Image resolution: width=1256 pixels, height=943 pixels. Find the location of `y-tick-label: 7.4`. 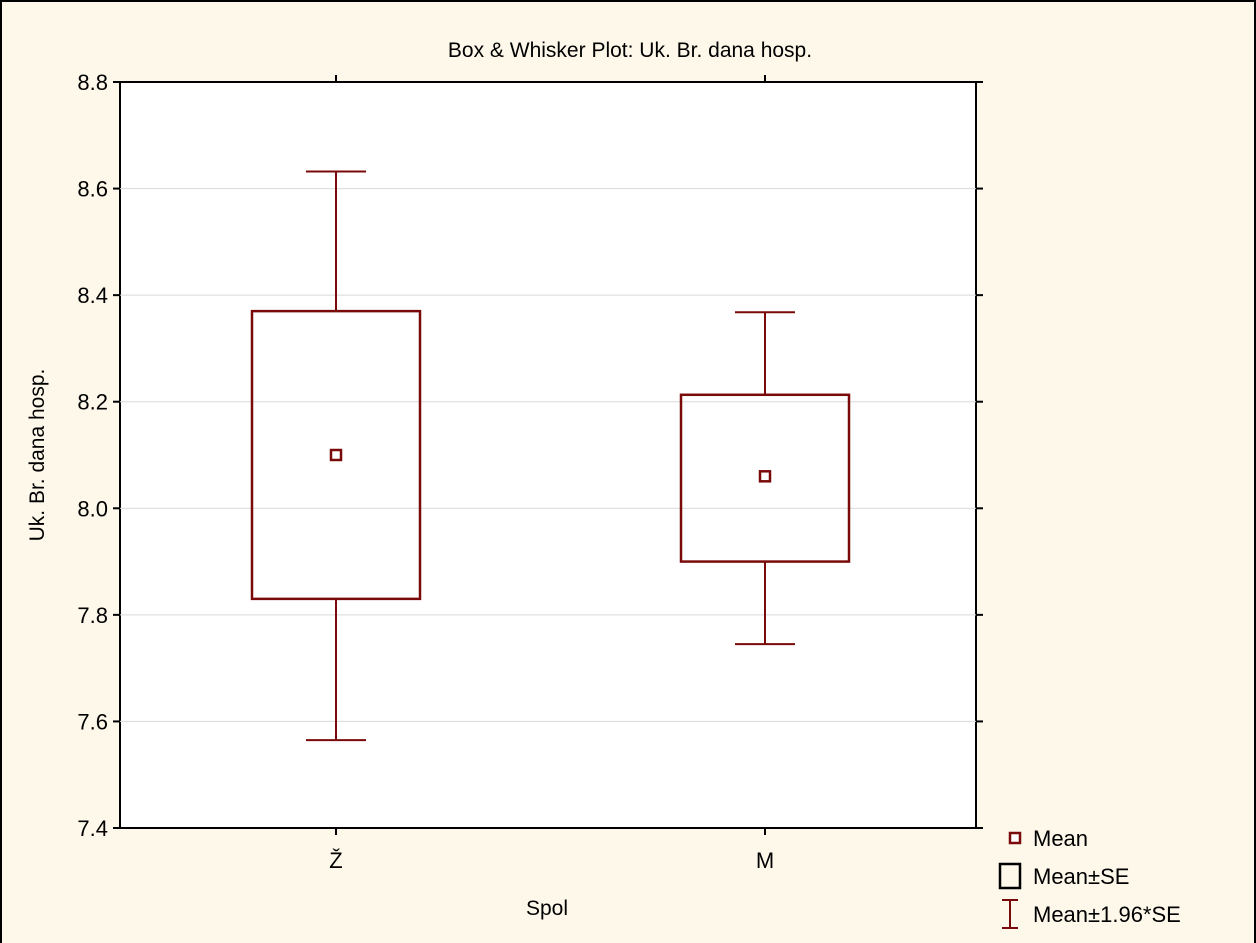

y-tick-label: 7.4 is located at coordinates (92, 828).